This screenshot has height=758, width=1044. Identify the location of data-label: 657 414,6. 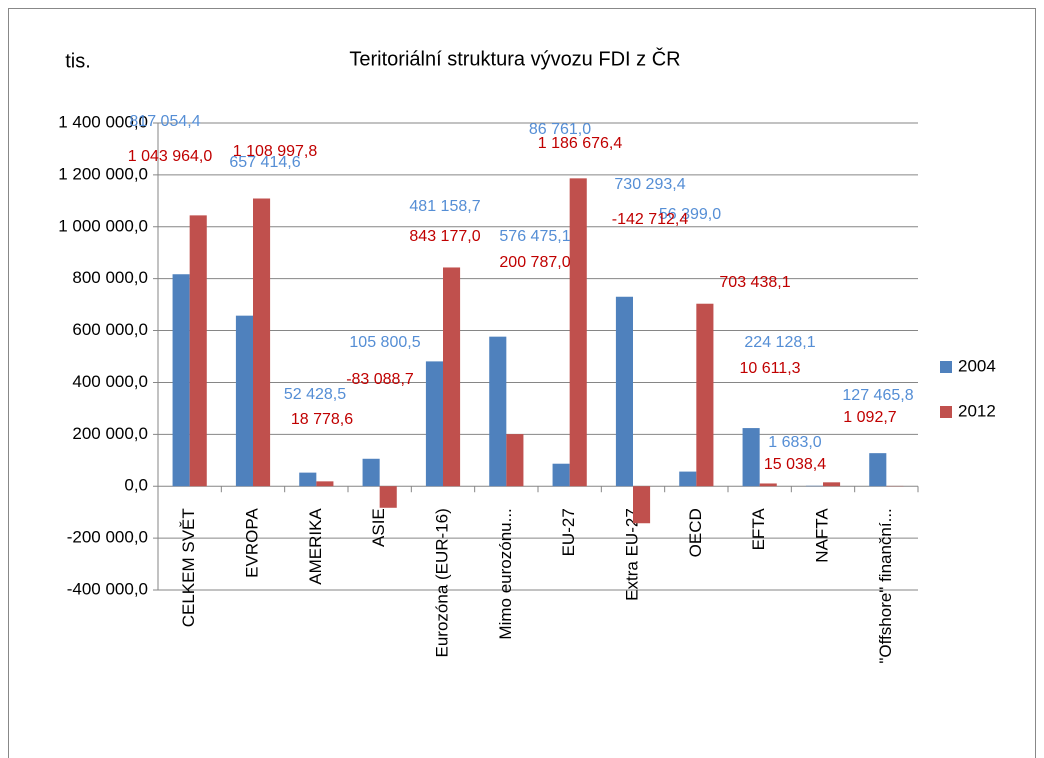
(264, 162).